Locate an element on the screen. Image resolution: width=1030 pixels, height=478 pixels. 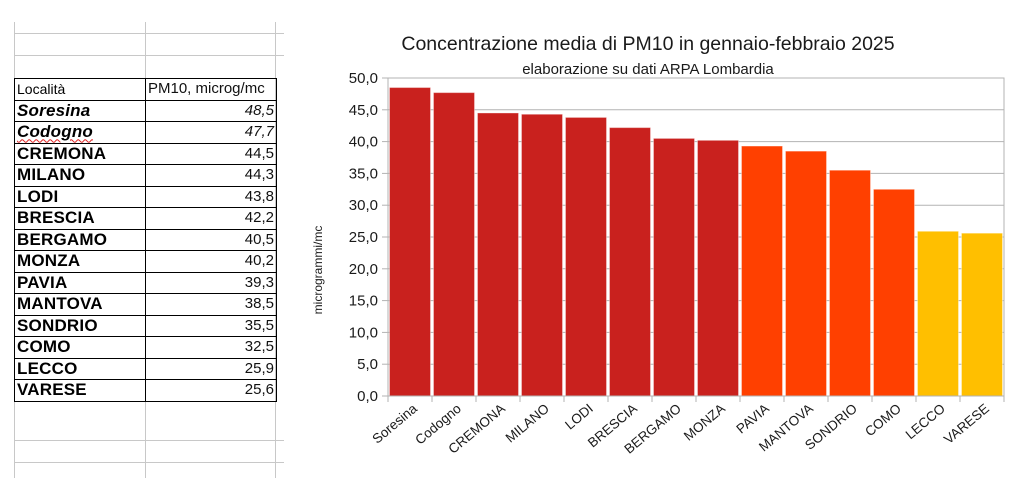
bar-pavia is located at coordinates (762, 271).